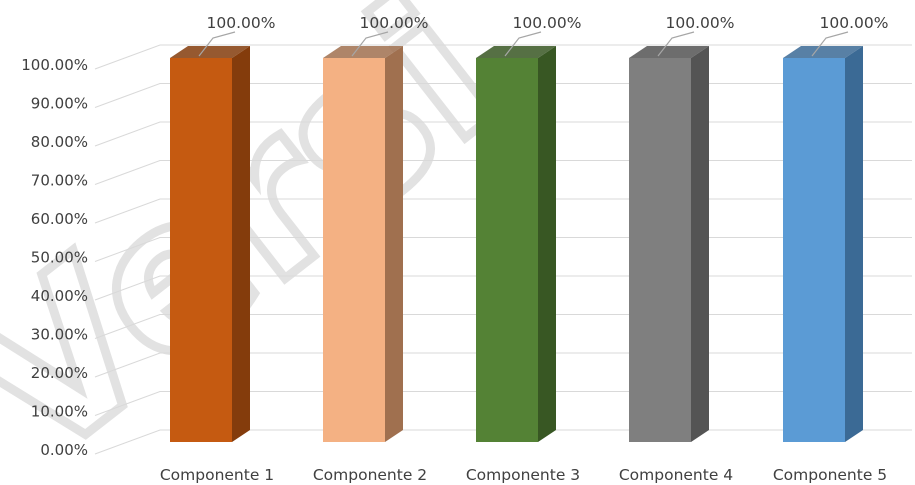 This screenshot has height=485, width=915. What do you see at coordinates (59, 335) in the screenshot?
I see `y-tick-label: 30.00%` at bounding box center [59, 335].